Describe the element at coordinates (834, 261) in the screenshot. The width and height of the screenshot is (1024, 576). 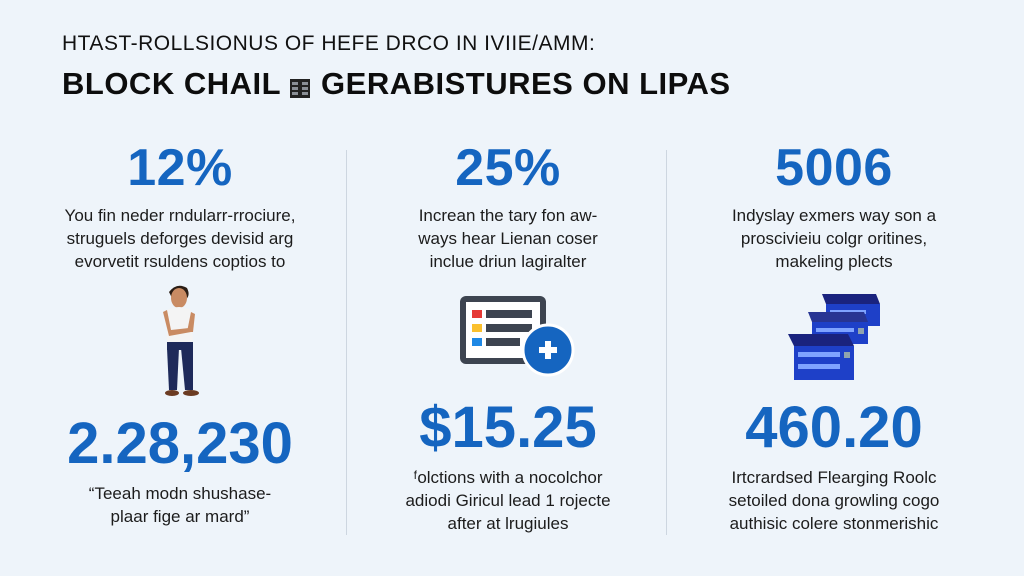
I see `desc-line: makeling plects` at that location.